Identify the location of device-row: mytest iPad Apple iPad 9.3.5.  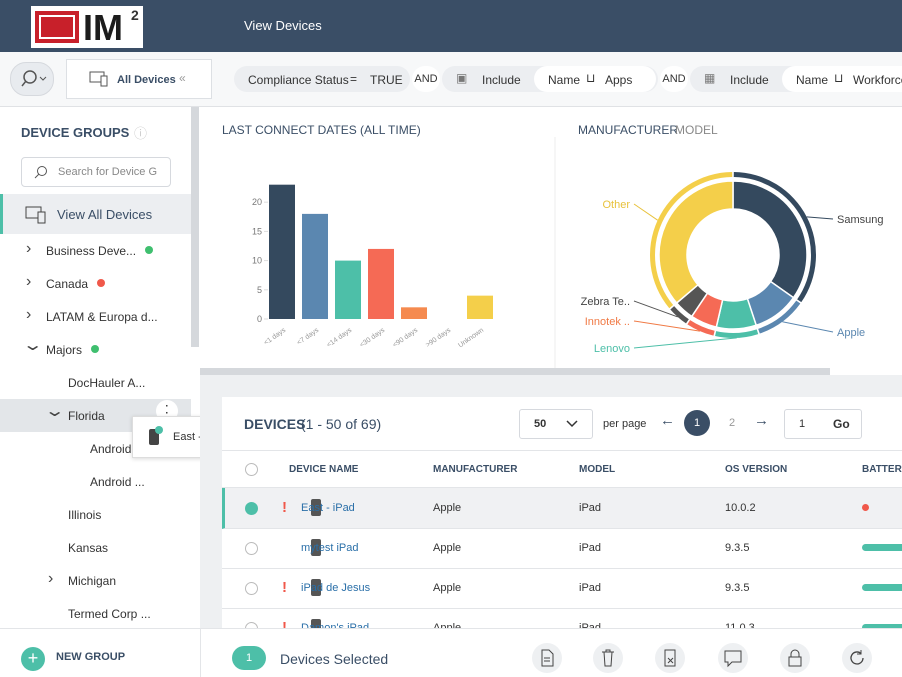
(562, 548).